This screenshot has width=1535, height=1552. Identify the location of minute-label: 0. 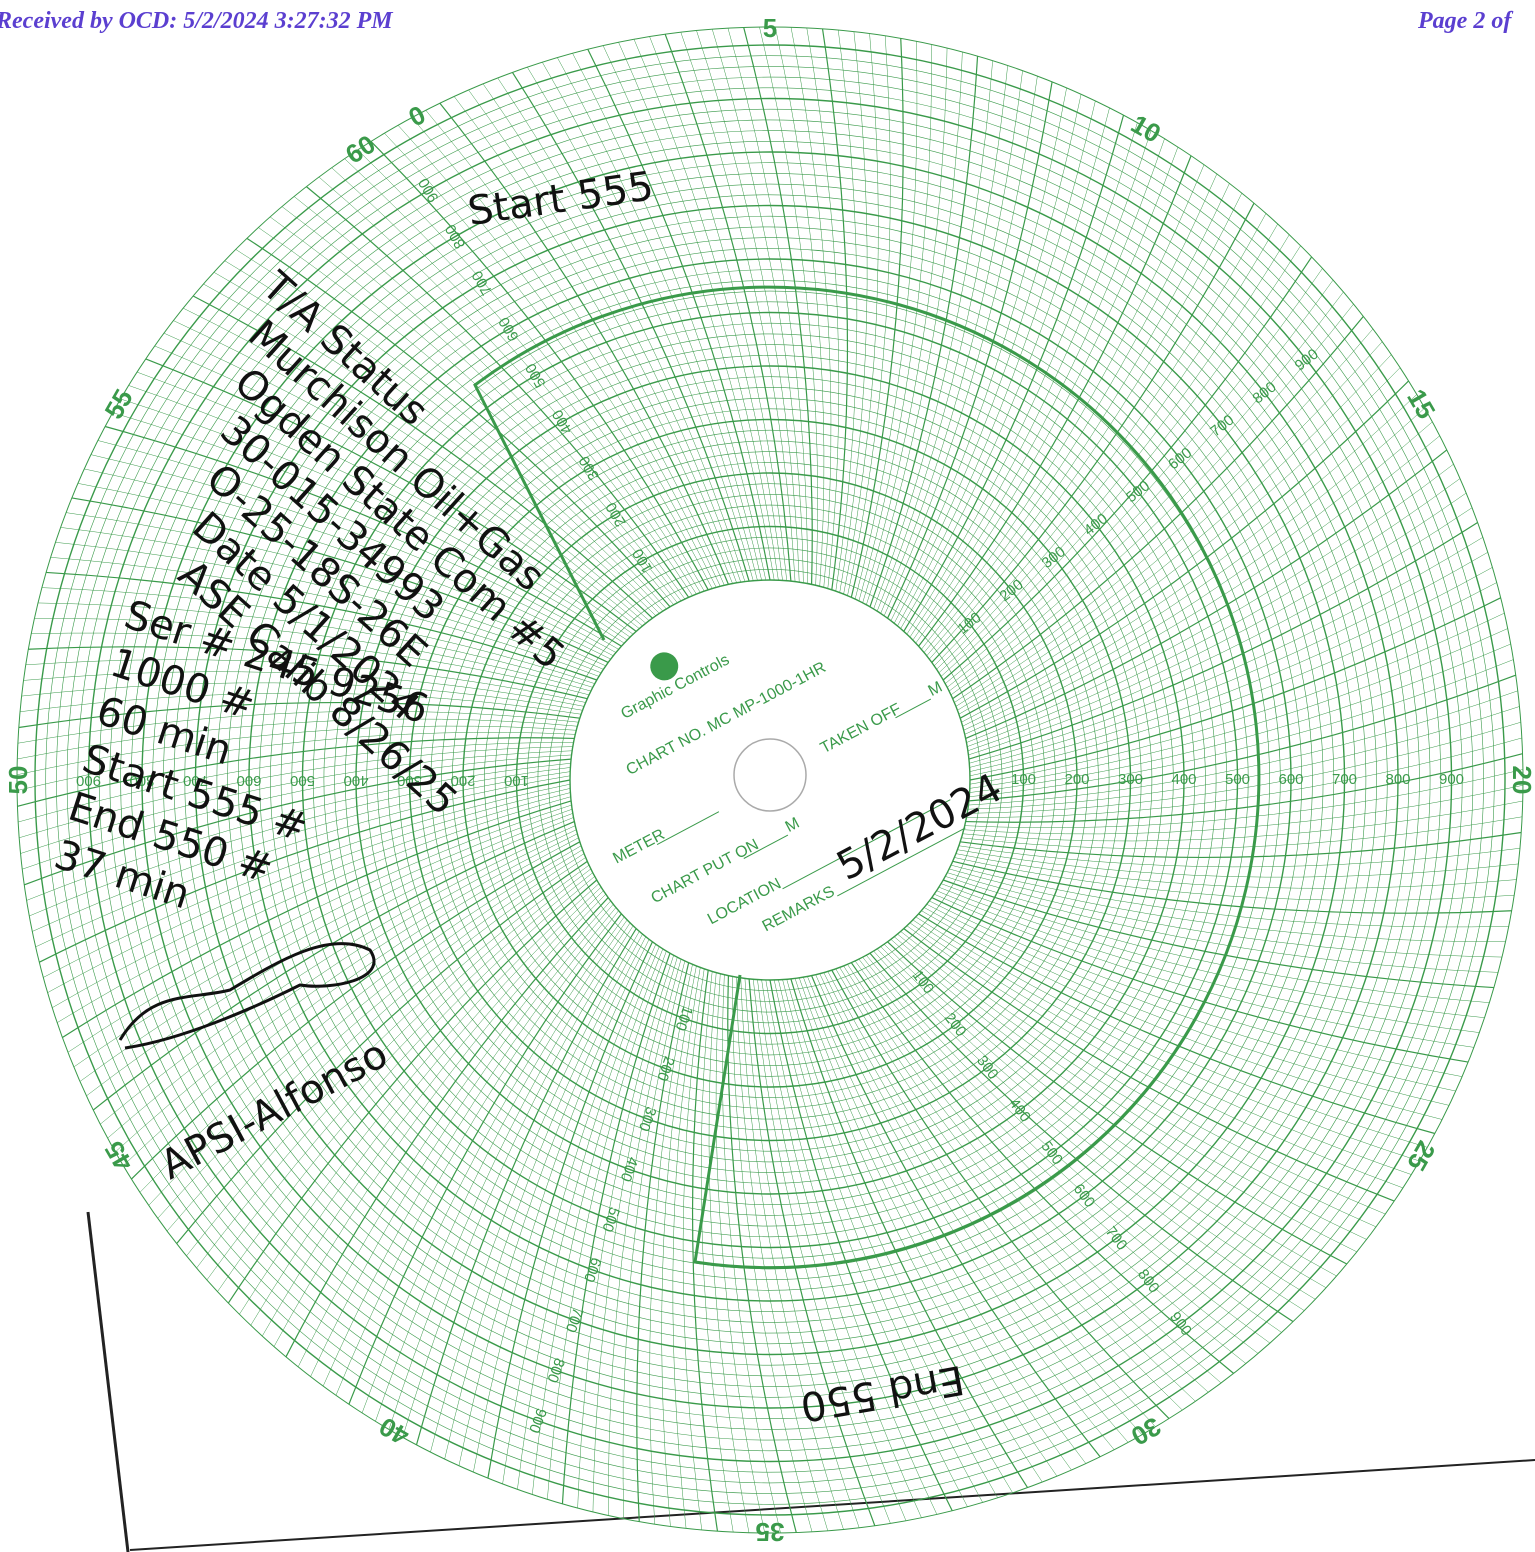
(416, 115).